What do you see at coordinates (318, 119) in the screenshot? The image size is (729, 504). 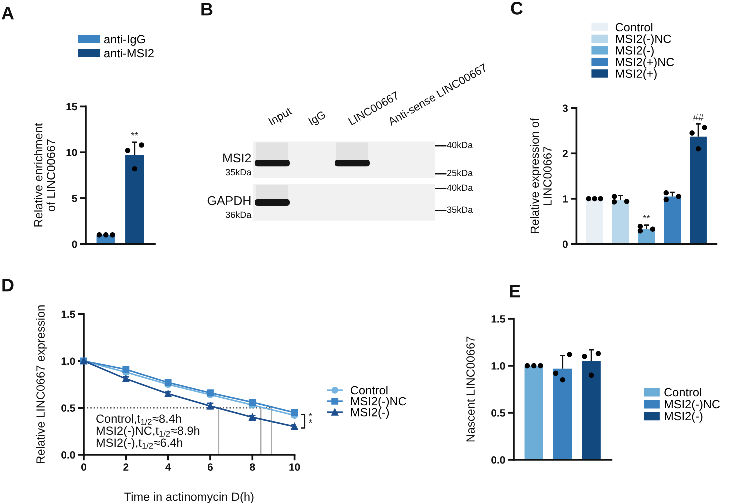 I see `category-label: IgG` at bounding box center [318, 119].